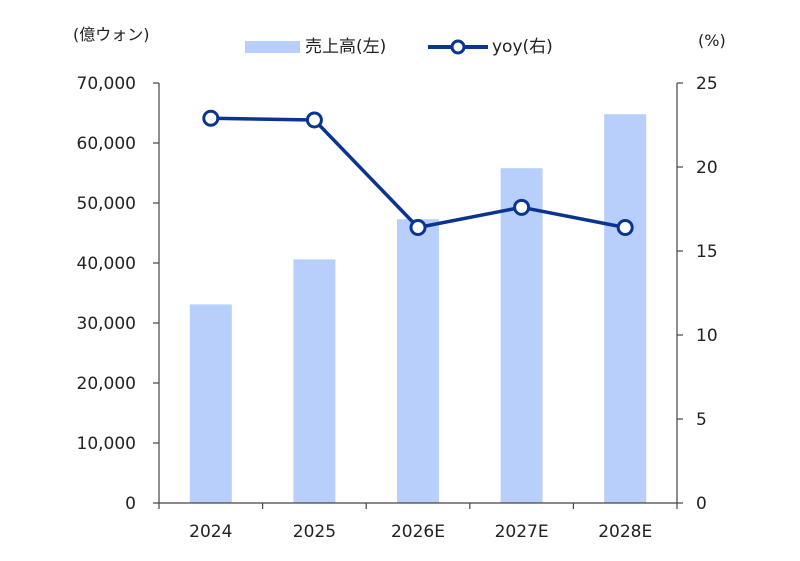 Image resolution: width=800 pixels, height=561 pixels. I want to click on line-layer, so click(418, 172).